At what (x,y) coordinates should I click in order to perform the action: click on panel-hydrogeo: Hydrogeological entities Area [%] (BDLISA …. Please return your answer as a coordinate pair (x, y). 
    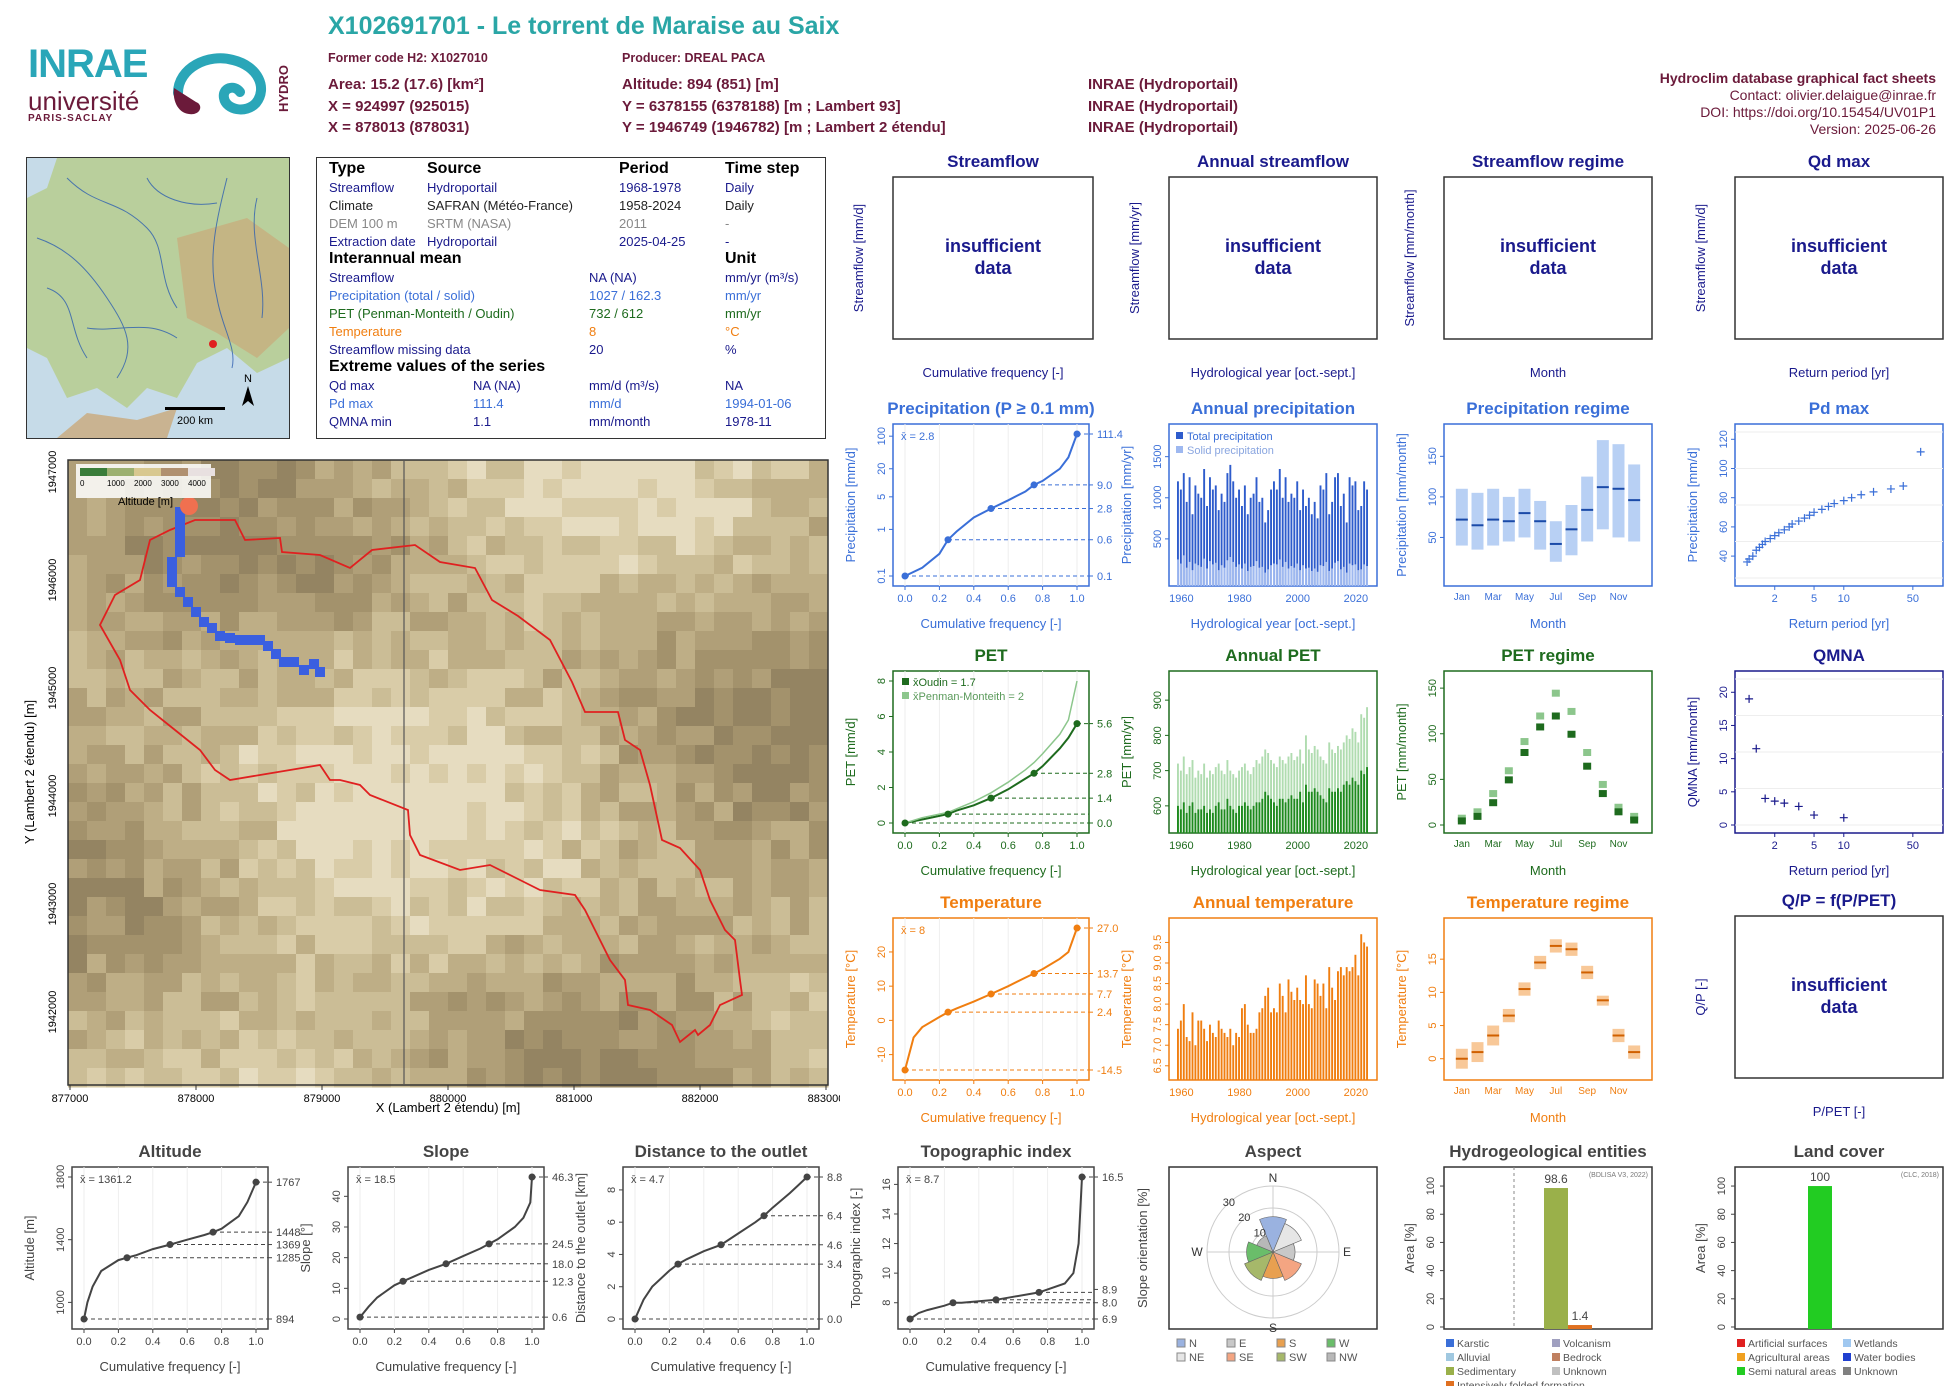
    Looking at the image, I should click on (1527, 1264).